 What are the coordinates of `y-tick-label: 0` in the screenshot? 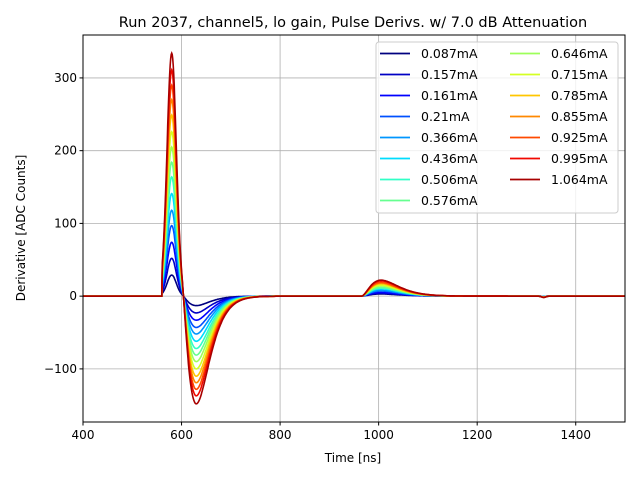 It's located at (73, 296).